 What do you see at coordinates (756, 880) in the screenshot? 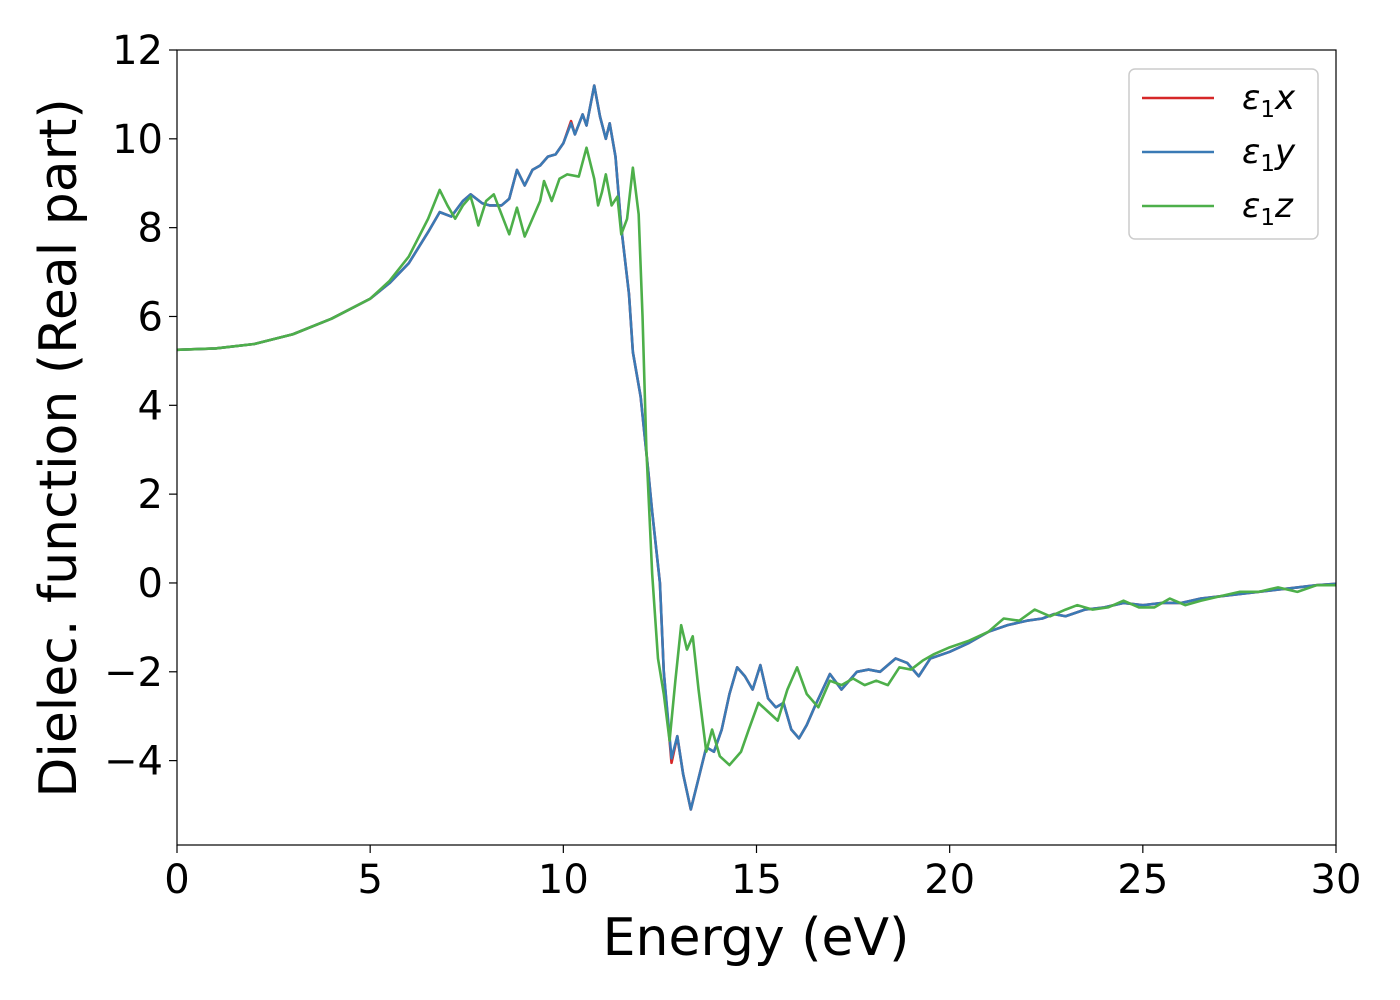
I see `x-tick-label: 15` at bounding box center [756, 880].